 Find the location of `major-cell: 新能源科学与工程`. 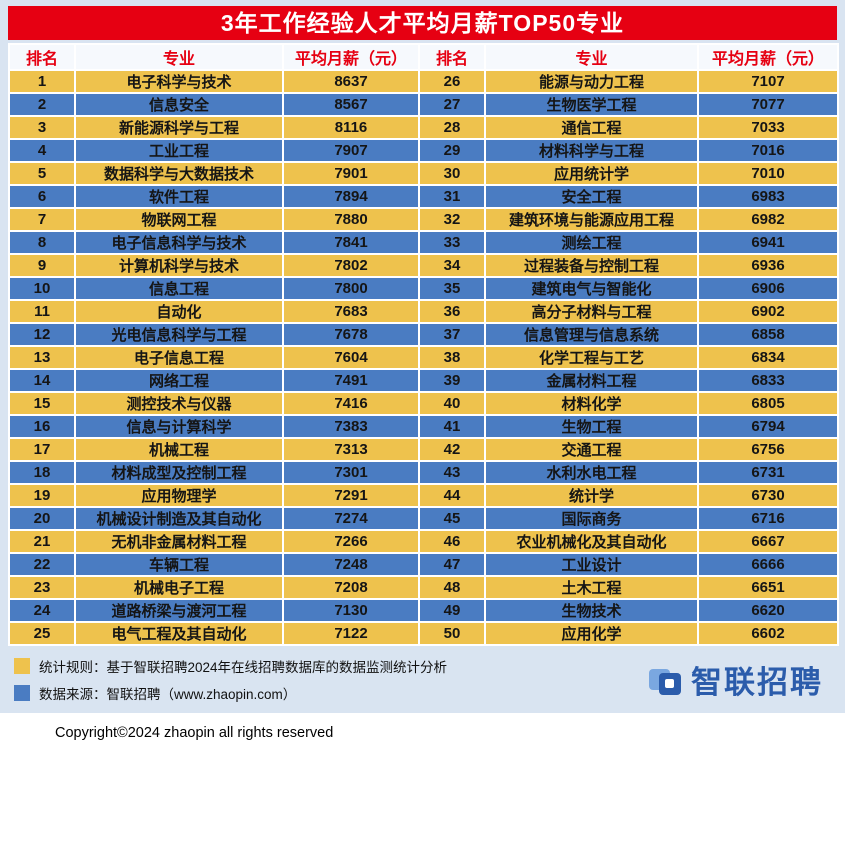

major-cell: 新能源科学与工程 is located at coordinates (179, 127).